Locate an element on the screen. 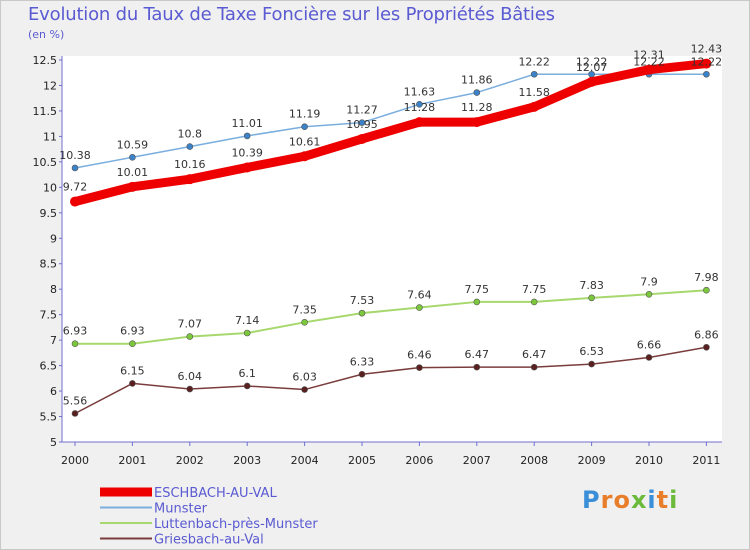 This screenshot has height=550, width=750. y-tick-label: 6.5 is located at coordinates (49, 366).